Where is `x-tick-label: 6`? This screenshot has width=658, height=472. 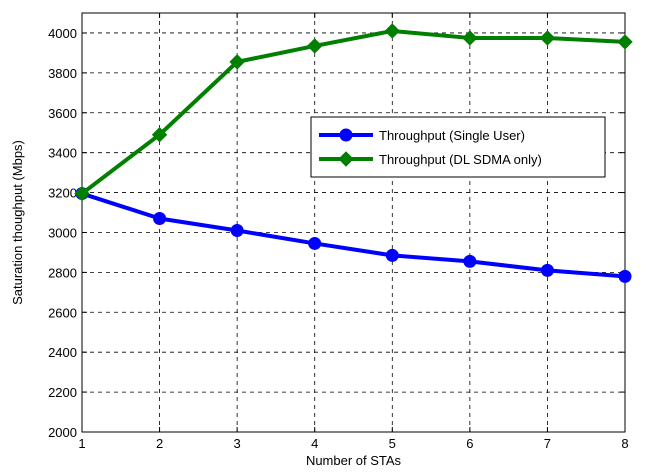
x-tick-label: 6 is located at coordinates (469, 443).